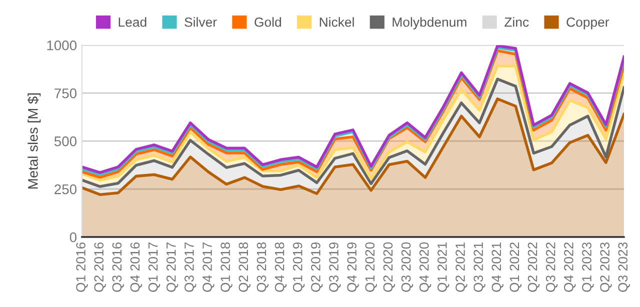 The image size is (640, 307). What do you see at coordinates (337, 22) in the screenshot?
I see `legend-label: Nickel` at bounding box center [337, 22].